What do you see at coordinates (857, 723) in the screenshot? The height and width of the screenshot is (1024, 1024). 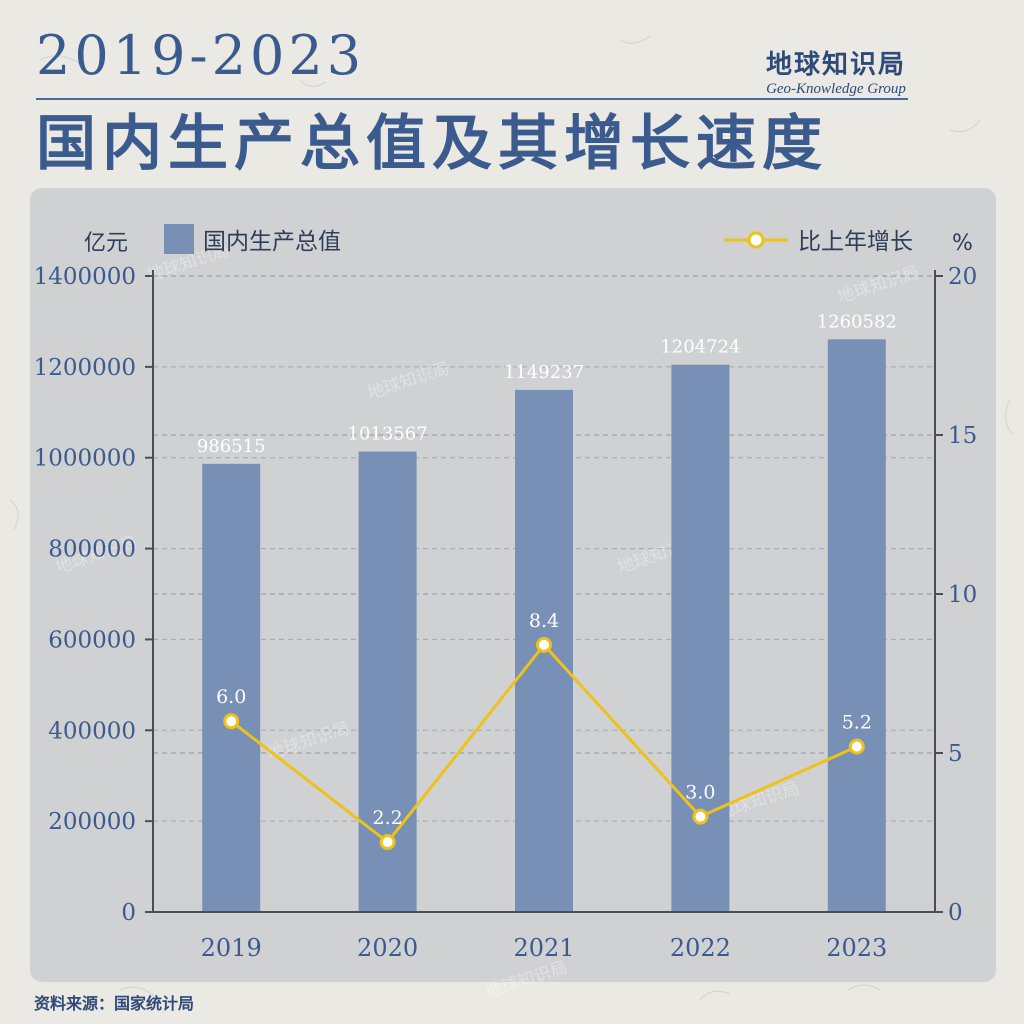 I see `growth-value-label: 5.2` at bounding box center [857, 723].